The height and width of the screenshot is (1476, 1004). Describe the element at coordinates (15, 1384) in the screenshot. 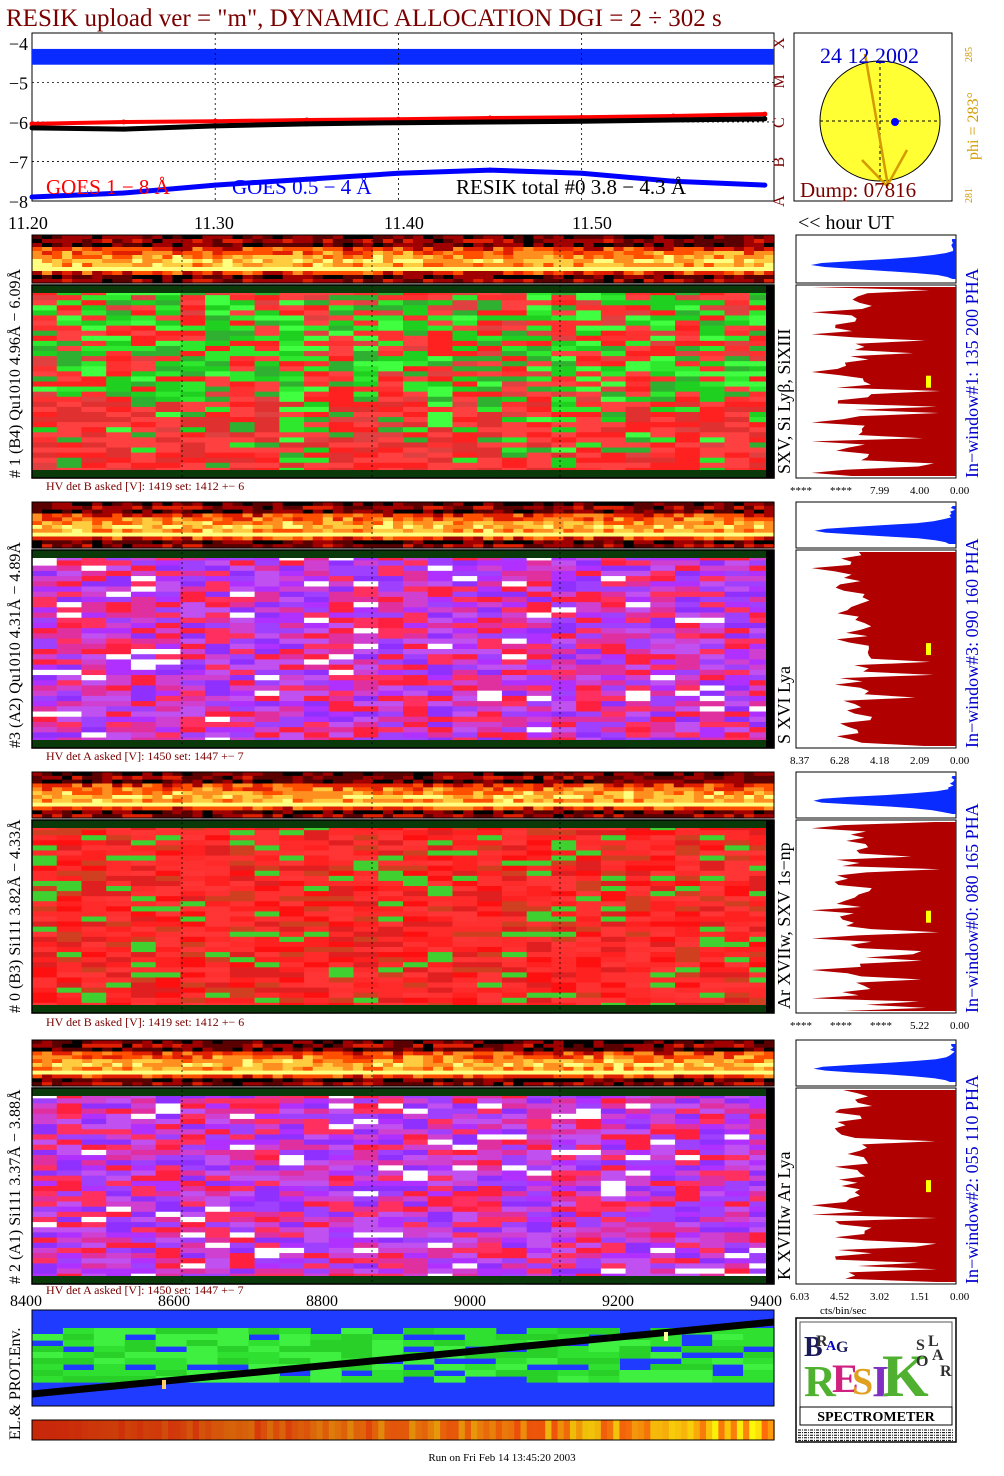

I see `env-side-label: EL.& PROT.Env.` at that location.